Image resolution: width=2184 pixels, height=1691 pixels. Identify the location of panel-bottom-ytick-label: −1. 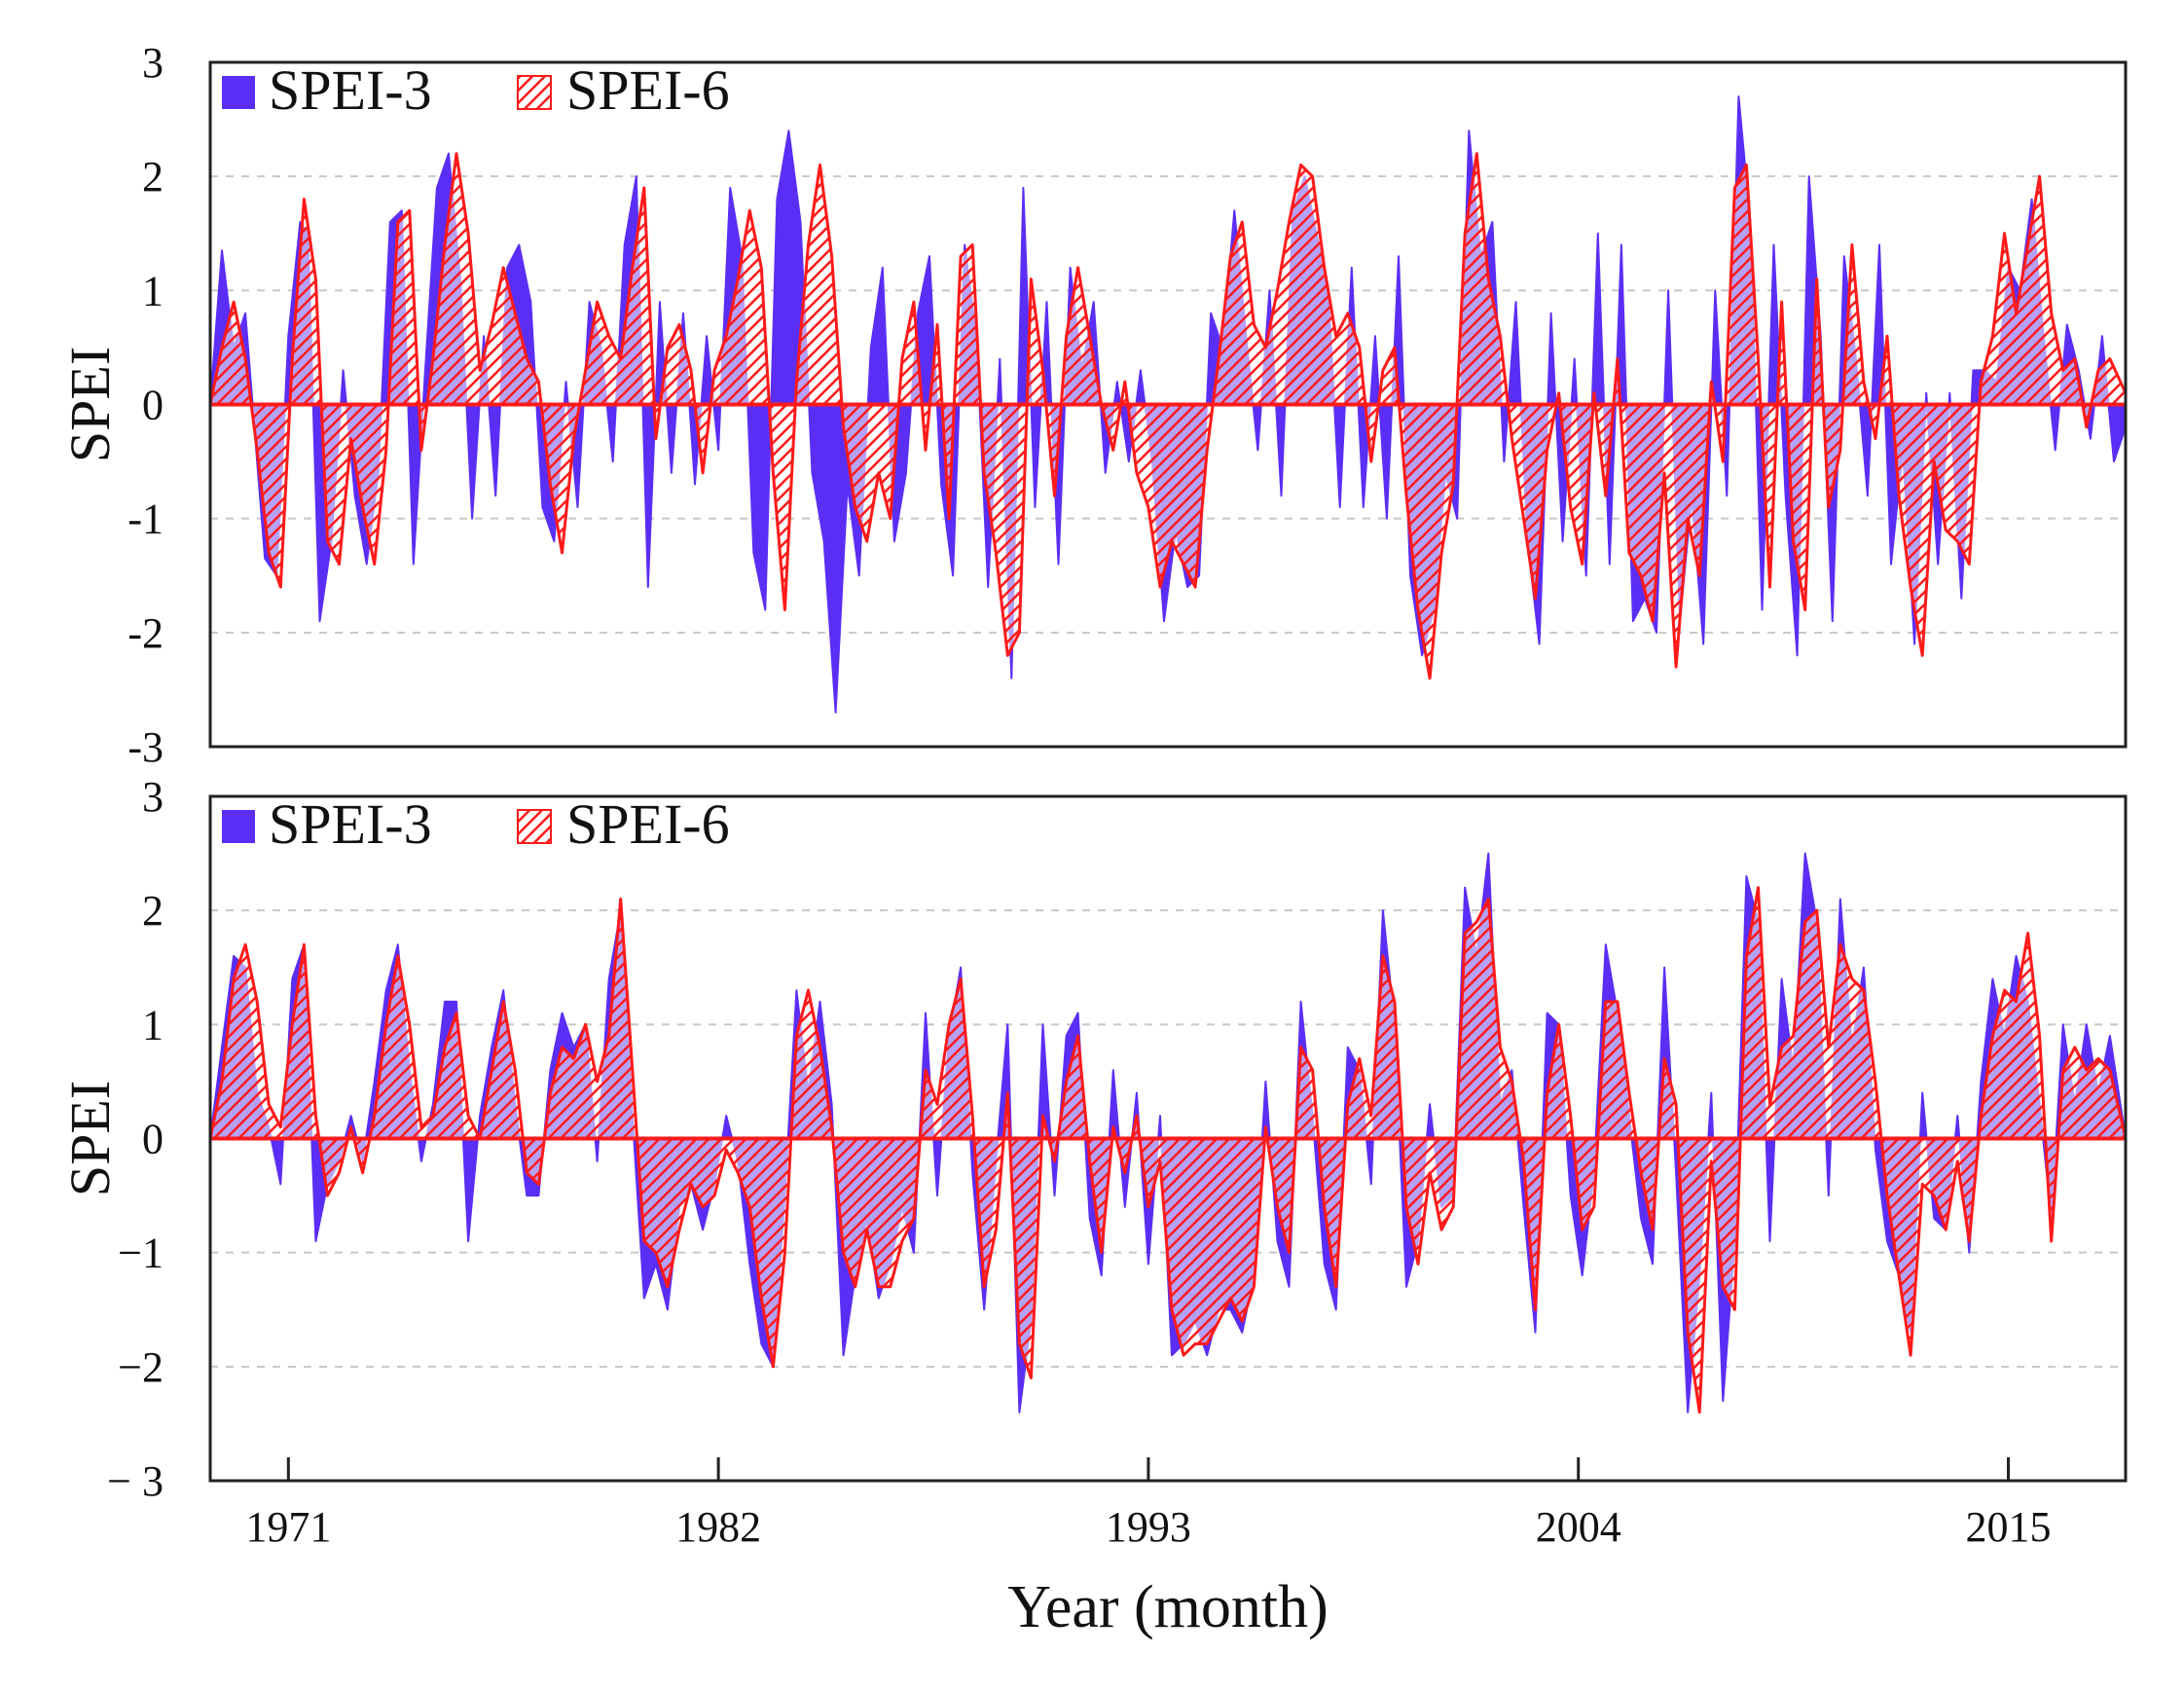
(141, 1253).